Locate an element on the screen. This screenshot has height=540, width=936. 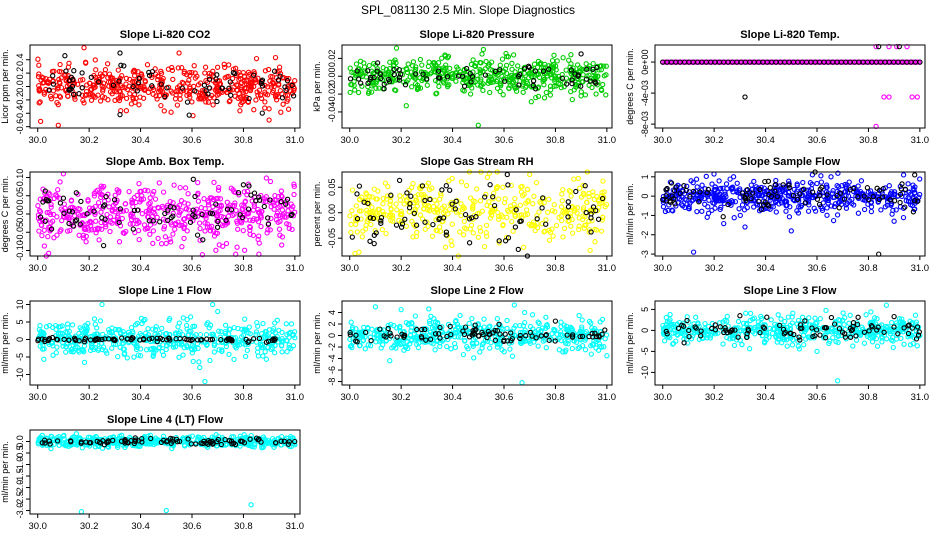
y-tick-label: -0.02 is located at coordinates (332, 94).